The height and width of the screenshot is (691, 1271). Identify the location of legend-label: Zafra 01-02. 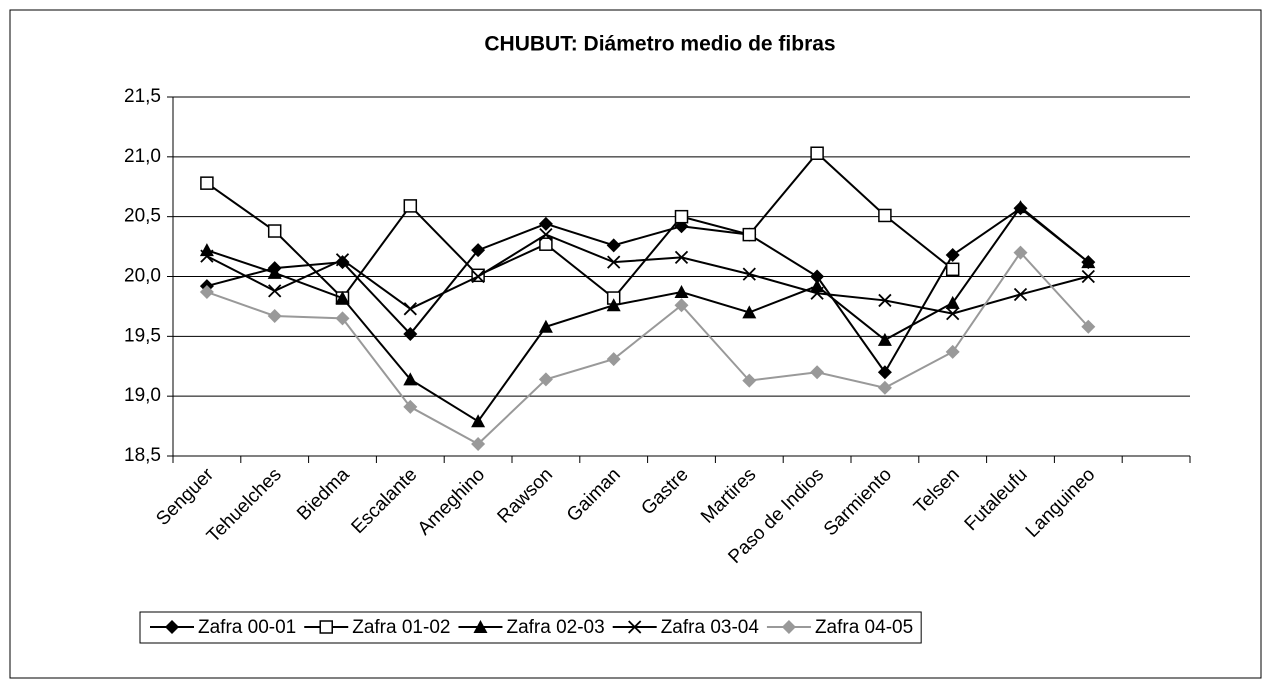
(401, 627).